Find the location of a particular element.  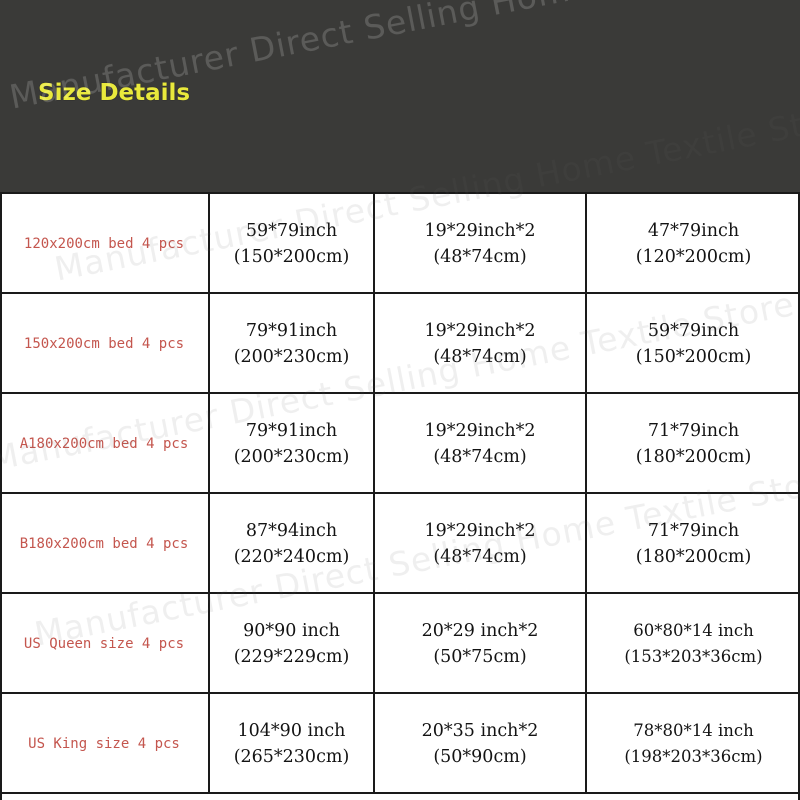

size-label: B180x200cm bed 4 pcs is located at coordinates (104, 544).